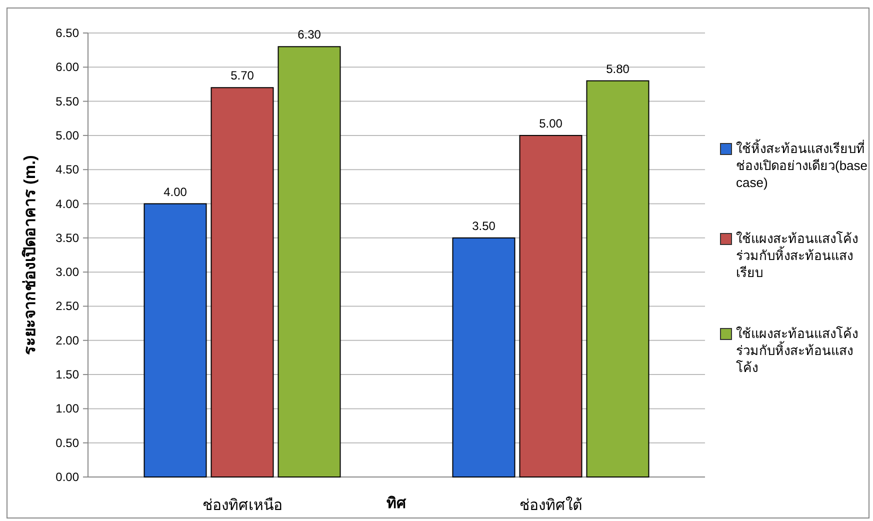 This screenshot has height=521, width=873. Describe the element at coordinates (309, 35) in the screenshot. I see `text: 6.30` at that location.